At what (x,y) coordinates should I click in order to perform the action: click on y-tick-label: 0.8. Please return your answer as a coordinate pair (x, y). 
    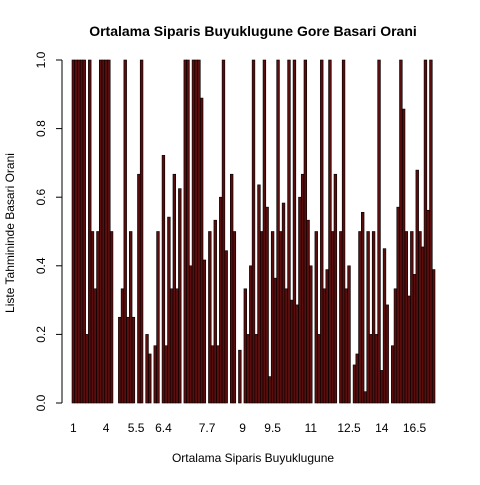
    Looking at the image, I should click on (41, 128).